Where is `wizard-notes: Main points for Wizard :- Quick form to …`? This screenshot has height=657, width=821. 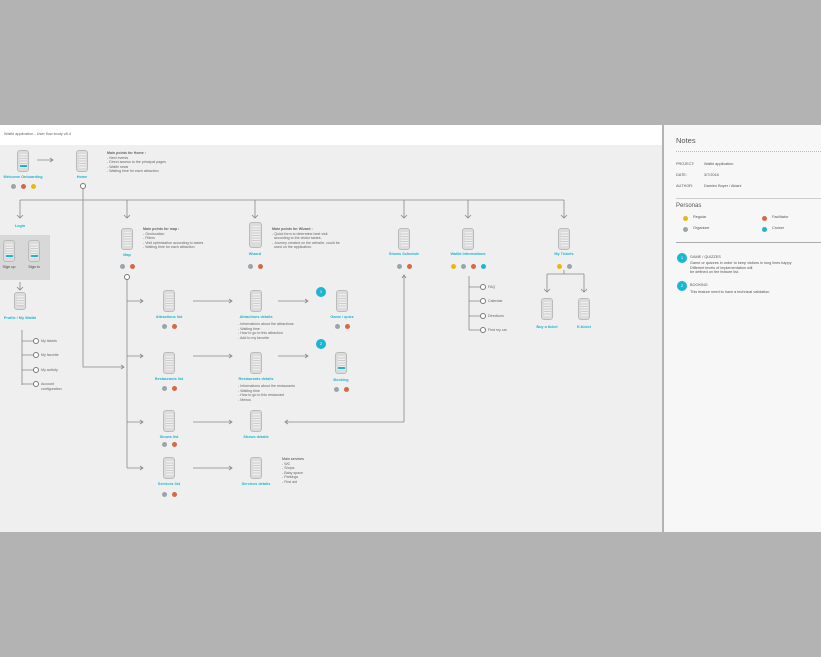 wizard-notes: Main points for Wizard :- Quick form to … is located at coordinates (306, 238).